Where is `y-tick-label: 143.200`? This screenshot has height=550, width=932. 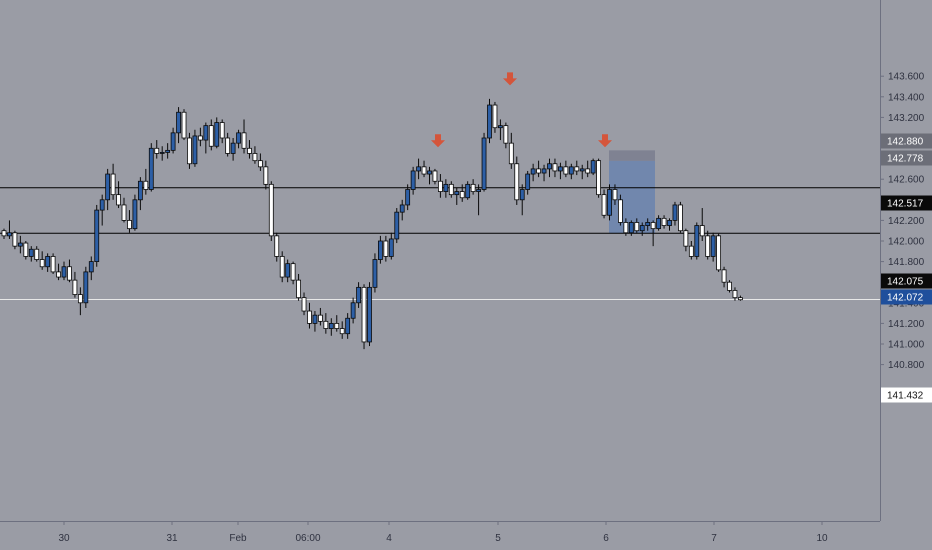 y-tick-label: 143.200 is located at coordinates (906, 118).